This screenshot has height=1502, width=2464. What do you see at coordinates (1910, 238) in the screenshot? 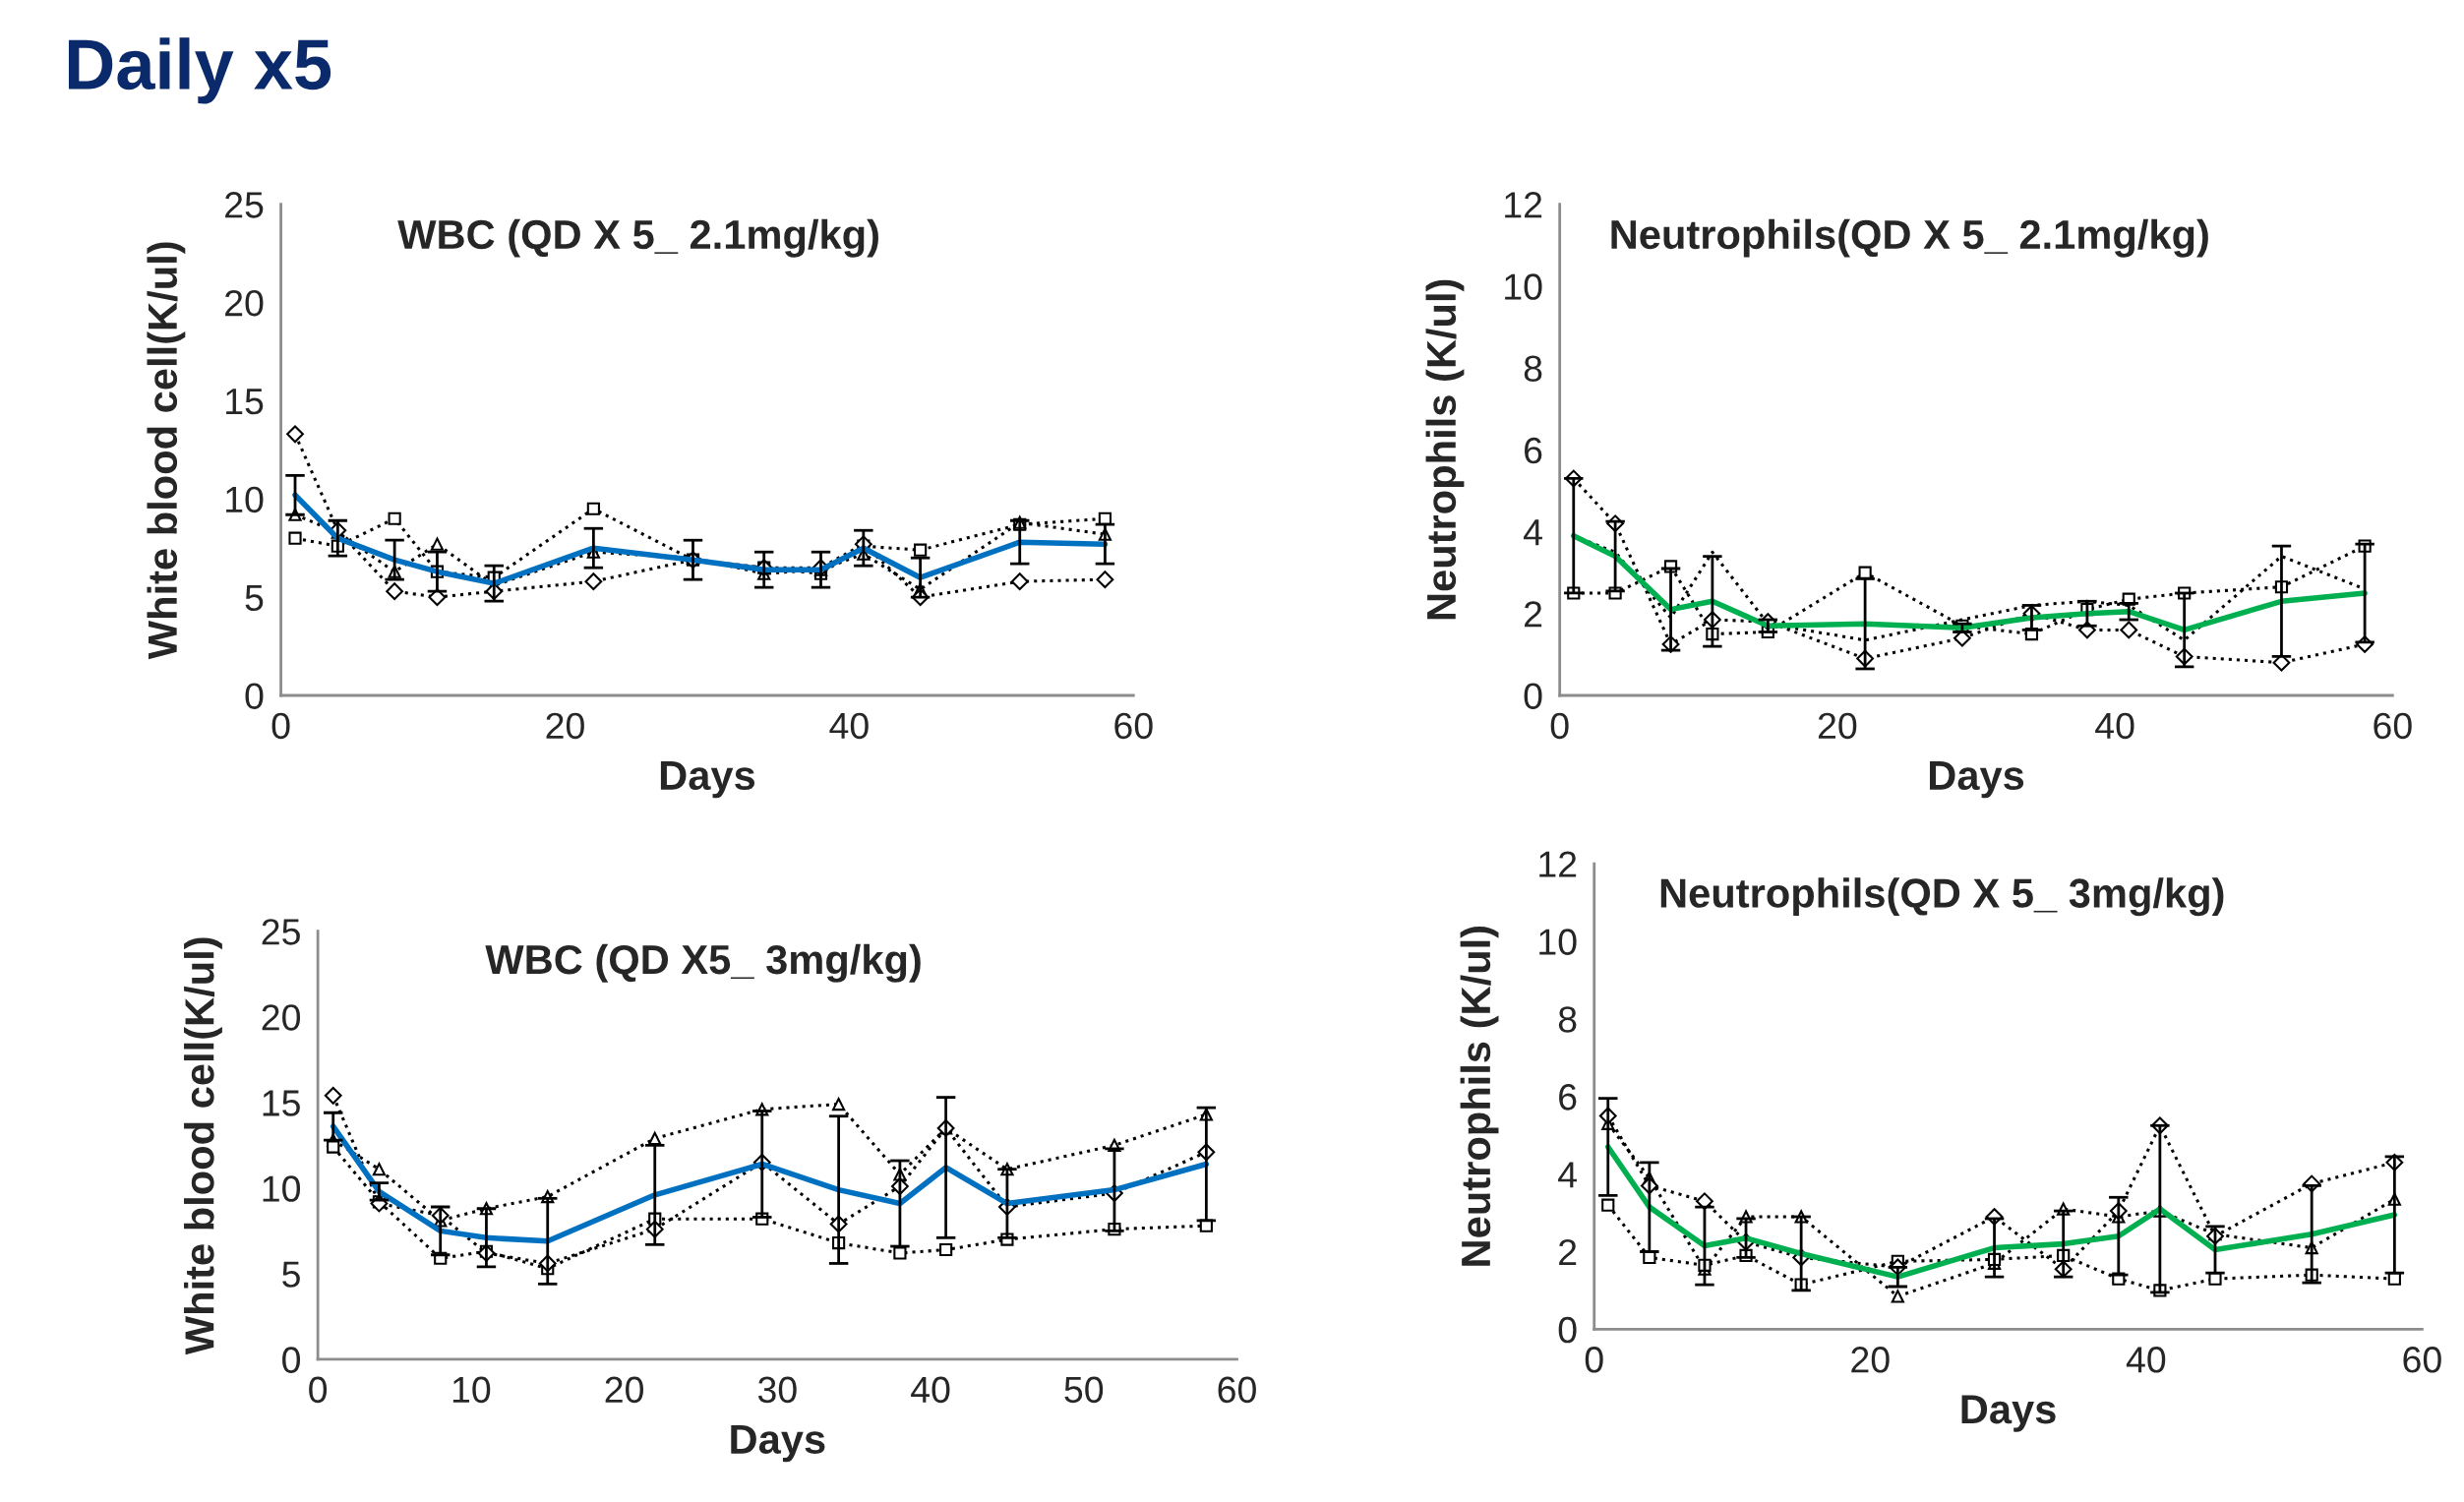
I see `chart-title: Neutrophils(QD X 5_ 2.1mg/kg)` at bounding box center [1910, 238].